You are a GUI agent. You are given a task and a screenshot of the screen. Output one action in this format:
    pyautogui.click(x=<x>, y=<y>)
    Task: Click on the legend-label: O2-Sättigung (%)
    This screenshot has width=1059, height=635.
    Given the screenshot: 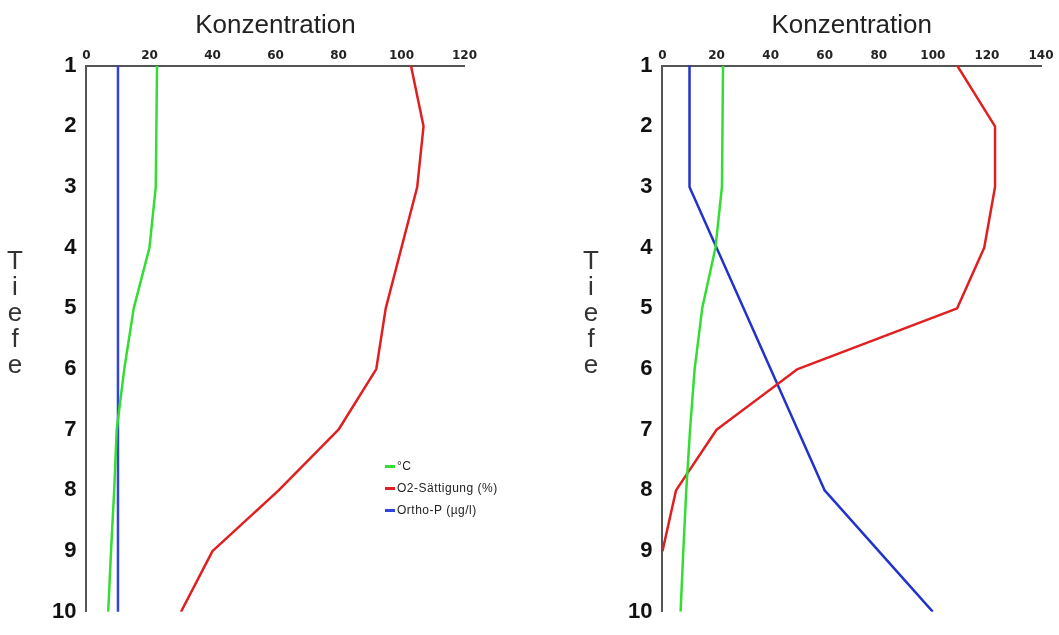 What is the action you would take?
    pyautogui.click(x=447, y=488)
    